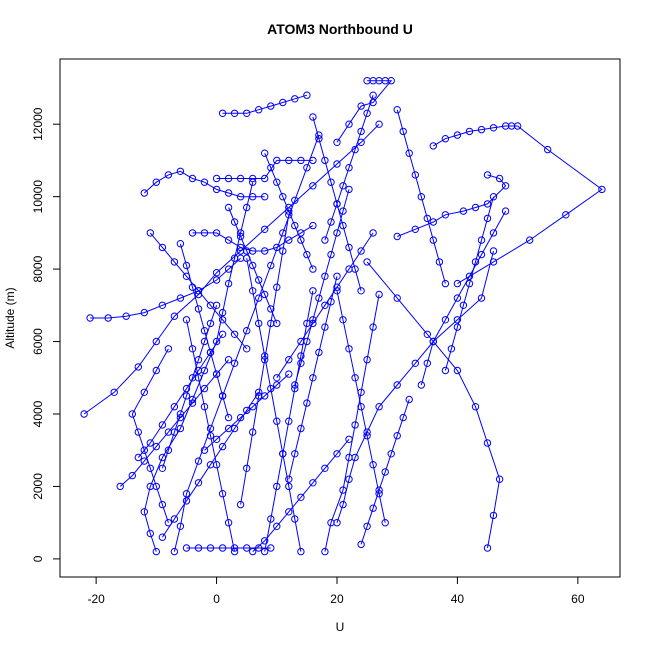  What do you see at coordinates (340, 627) in the screenshot?
I see `x-axis-label: U` at bounding box center [340, 627].